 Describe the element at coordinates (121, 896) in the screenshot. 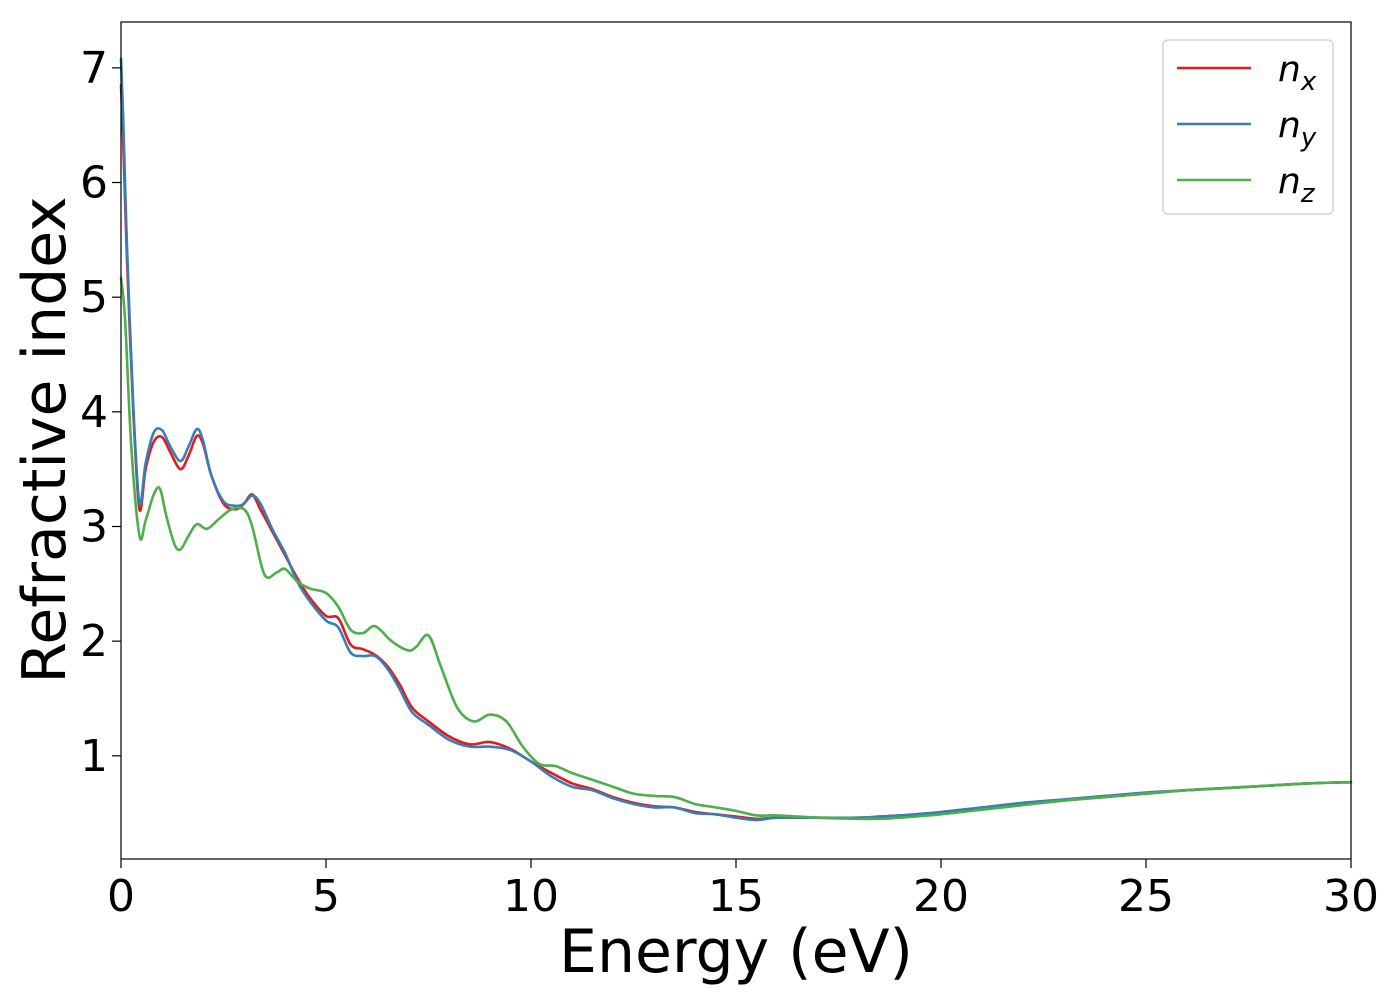

I see `x-tick-label: 0` at that location.